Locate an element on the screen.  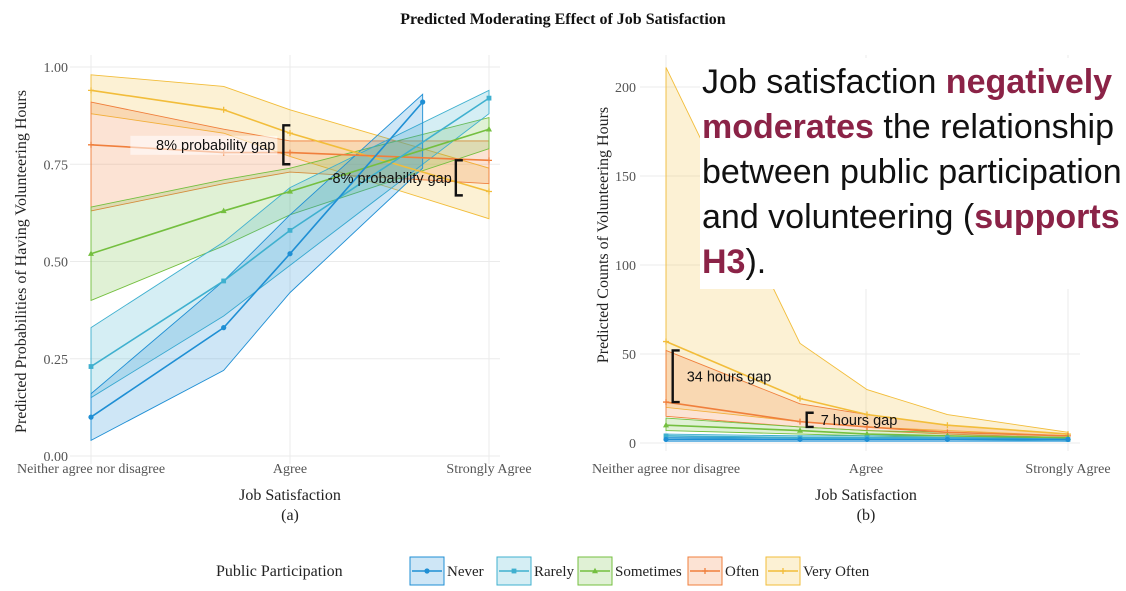
callout-highlight-1: negatively moderates is located at coordinates (907, 104).